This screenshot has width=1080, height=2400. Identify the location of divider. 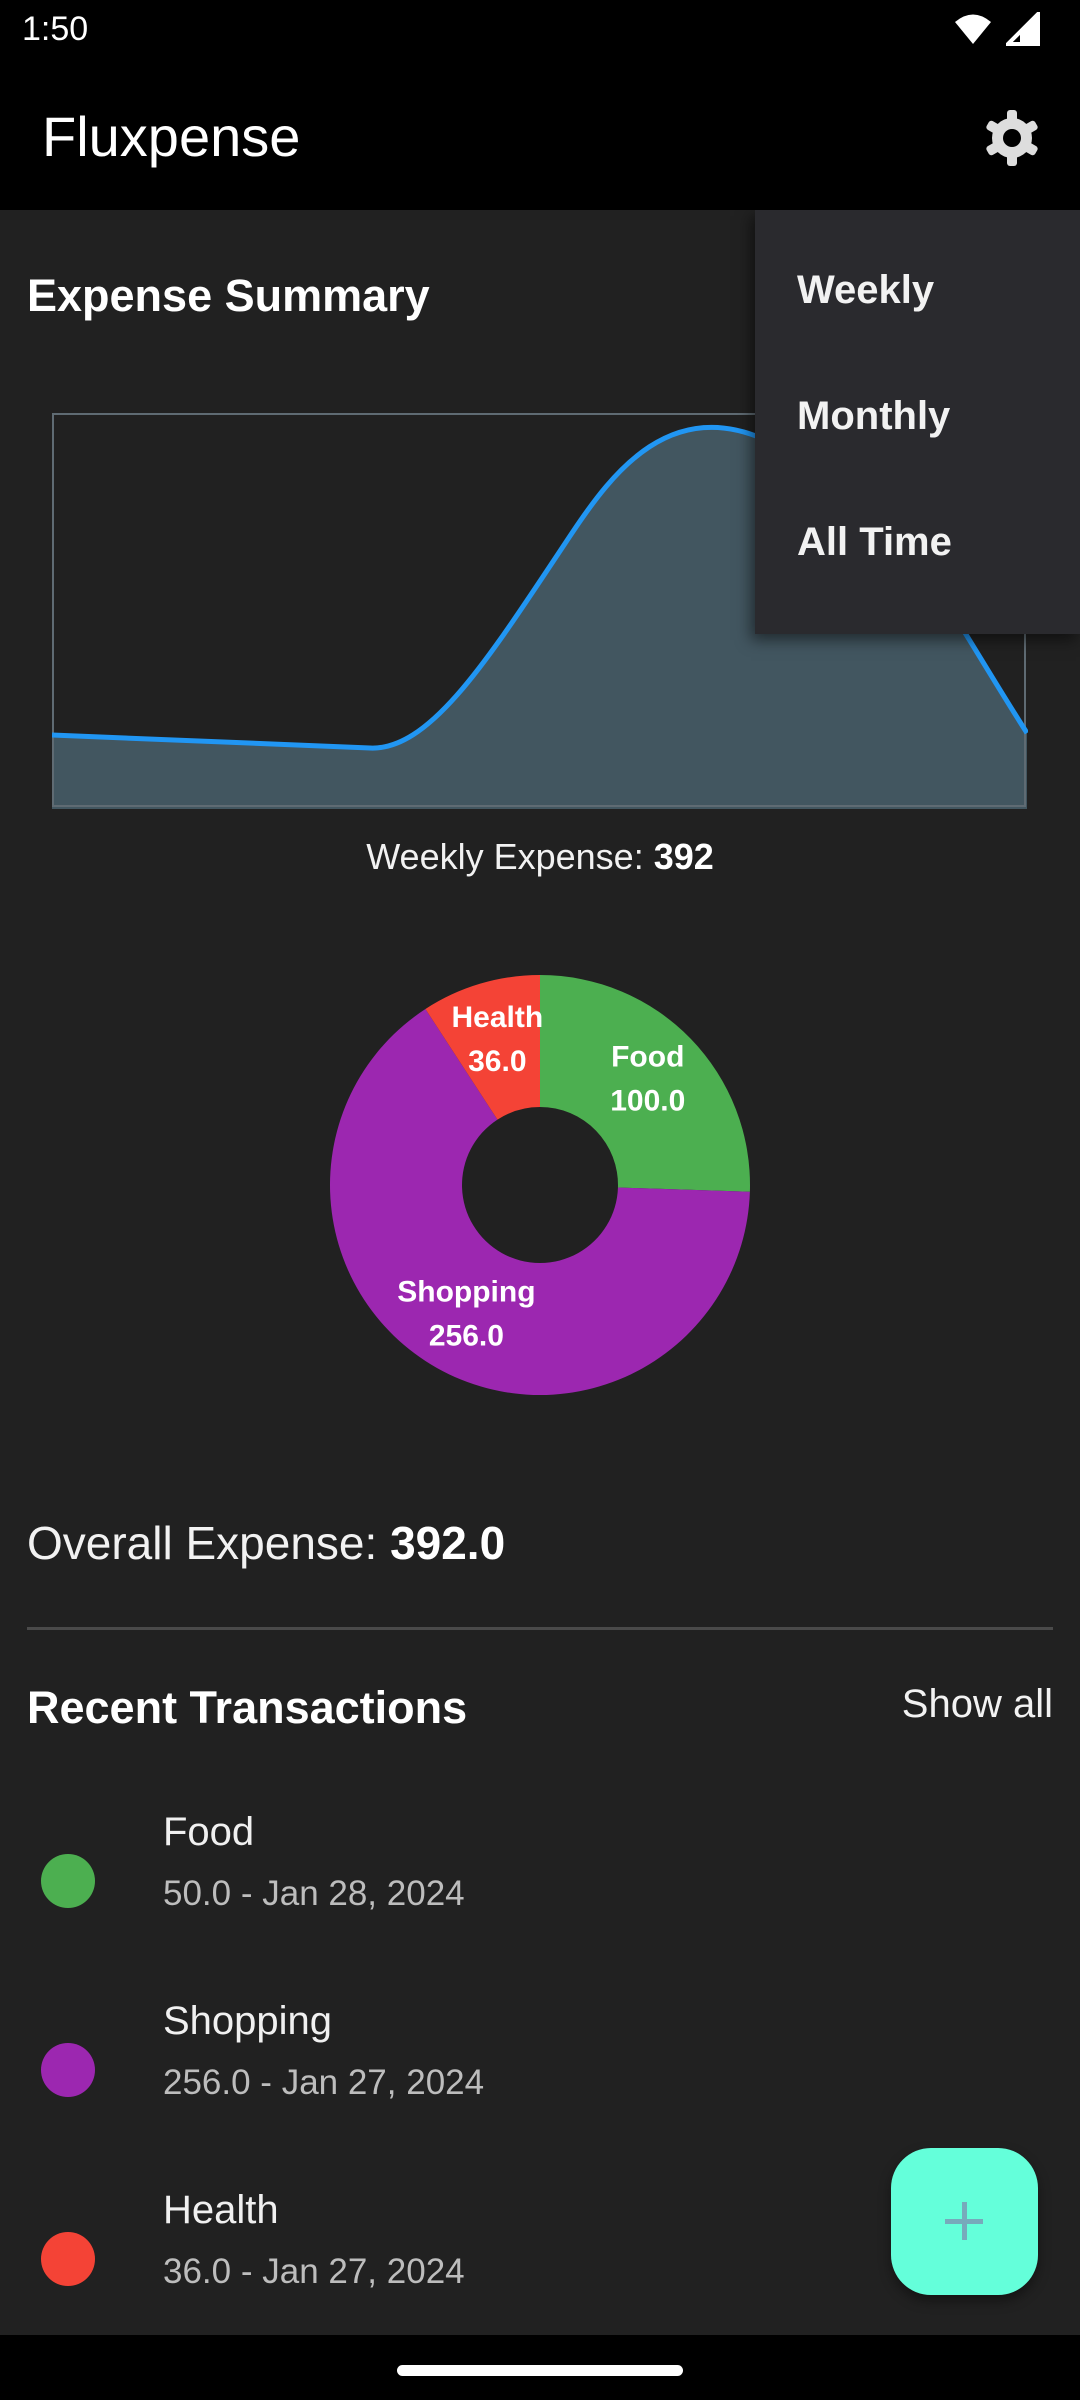
(540, 1628).